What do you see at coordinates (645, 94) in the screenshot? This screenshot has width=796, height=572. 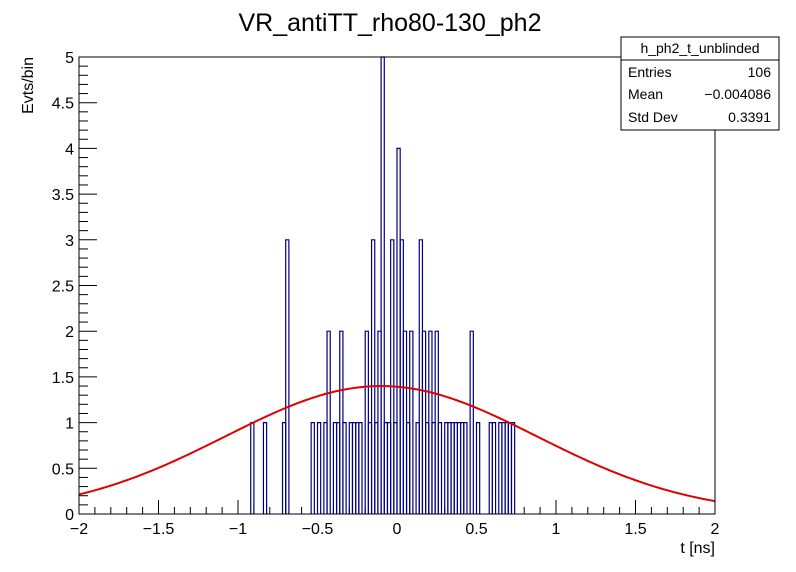 I see `stats-mean-label: Mean` at bounding box center [645, 94].